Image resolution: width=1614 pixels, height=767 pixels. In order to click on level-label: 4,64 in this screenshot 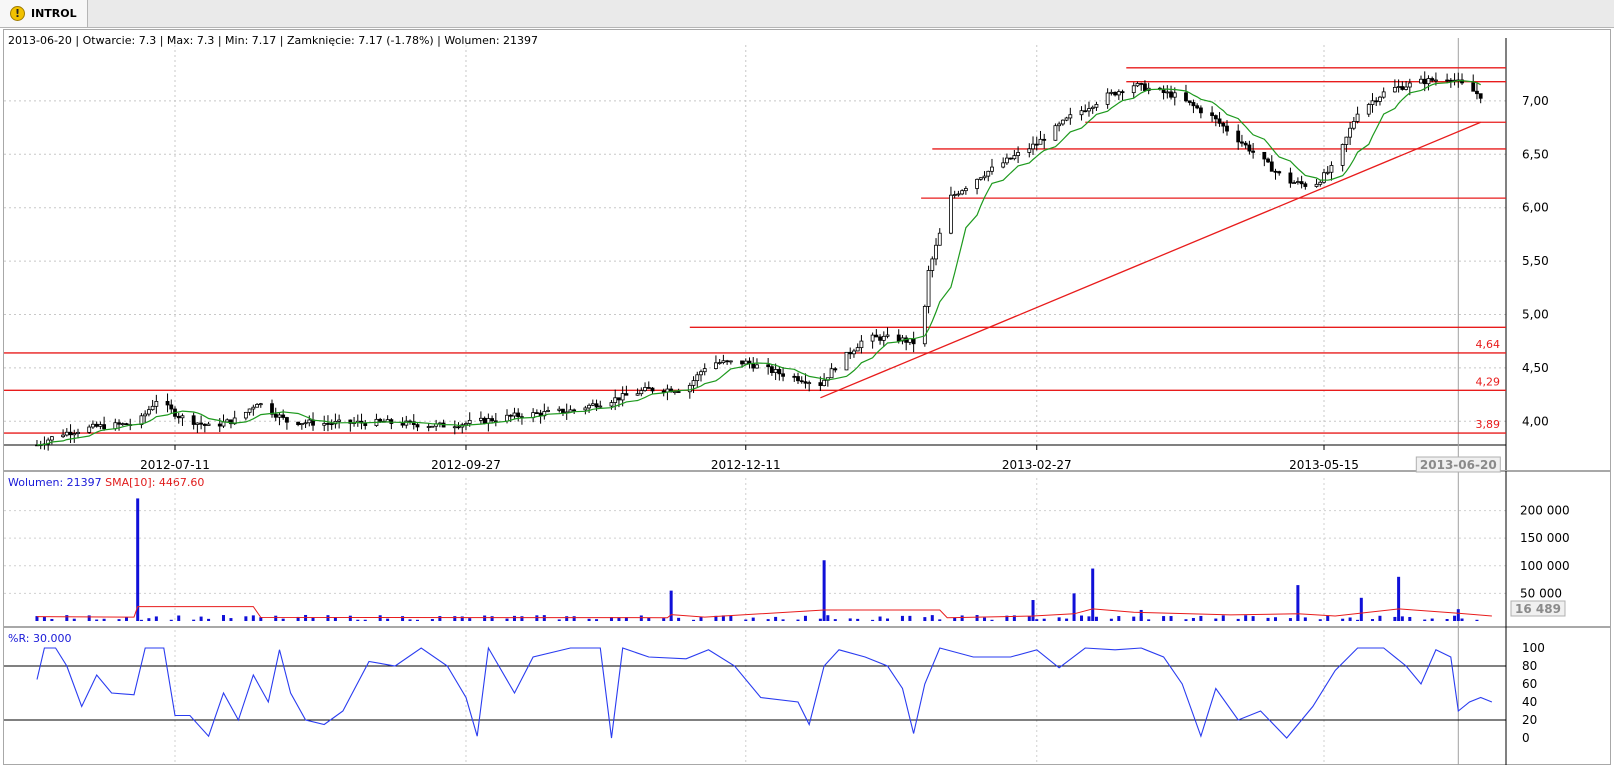, I will do `click(1488, 344)`.